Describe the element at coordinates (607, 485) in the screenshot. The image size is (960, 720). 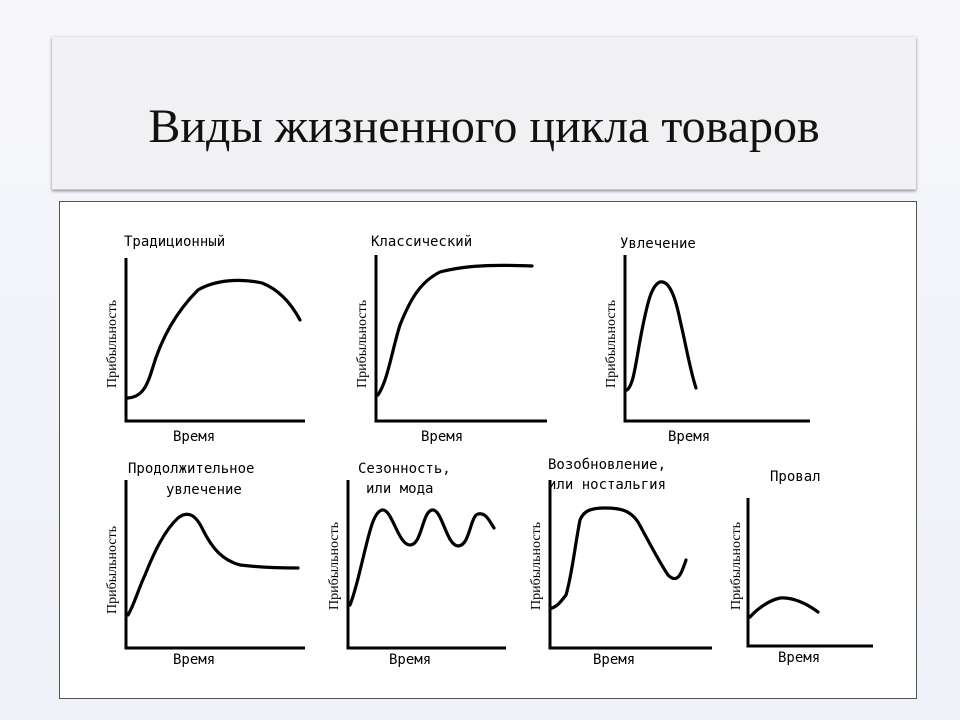
I see `panel-title-line-2: или ностальгия` at that location.